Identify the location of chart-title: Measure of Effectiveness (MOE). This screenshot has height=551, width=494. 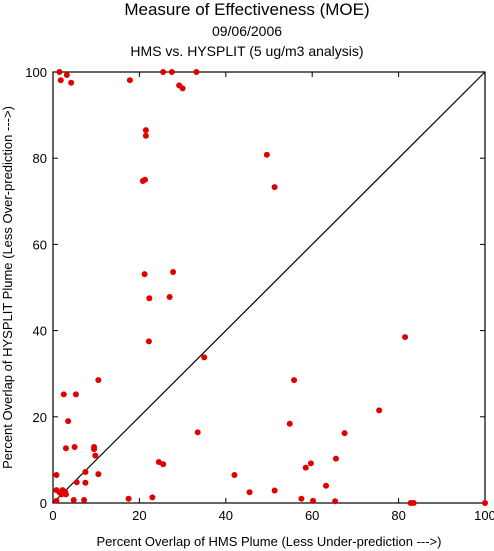
(247, 9).